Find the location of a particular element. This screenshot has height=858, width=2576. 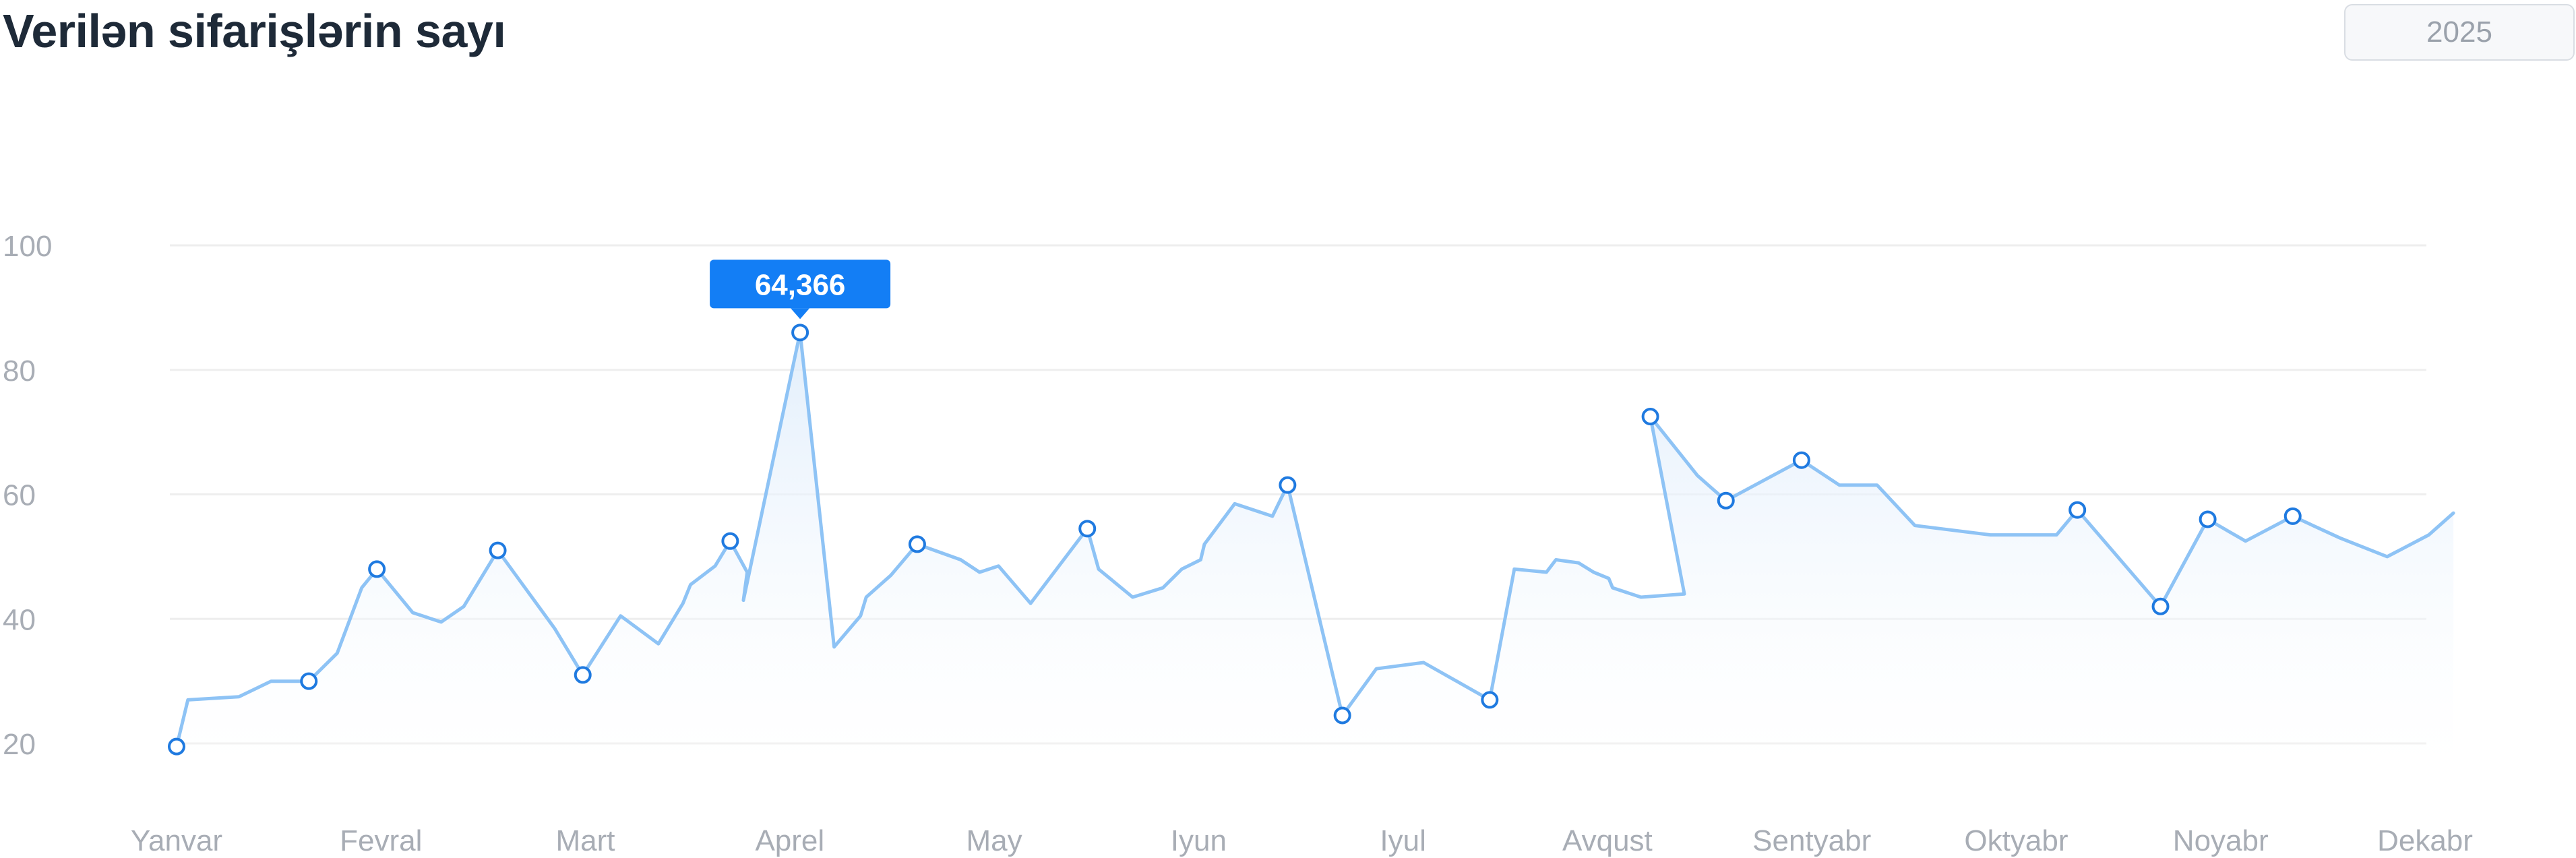

y-tick-label: 60 is located at coordinates (19, 495).